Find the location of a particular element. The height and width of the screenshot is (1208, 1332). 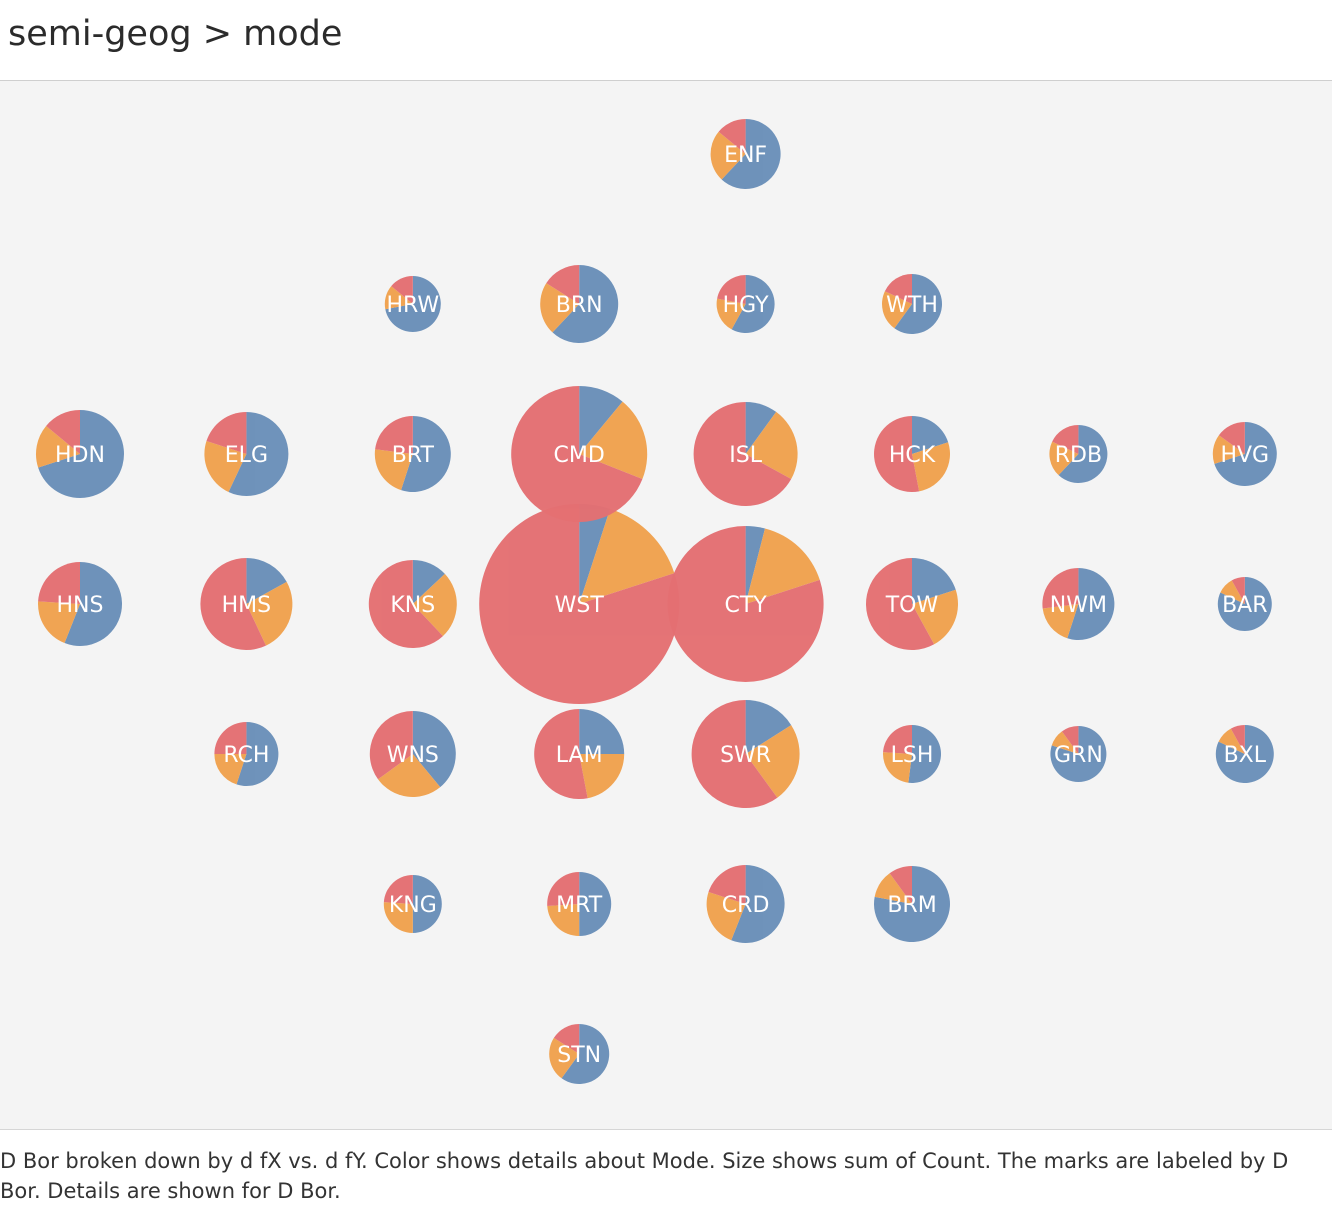

pie-slice-hrw-orange is located at coordinates (398, 298).